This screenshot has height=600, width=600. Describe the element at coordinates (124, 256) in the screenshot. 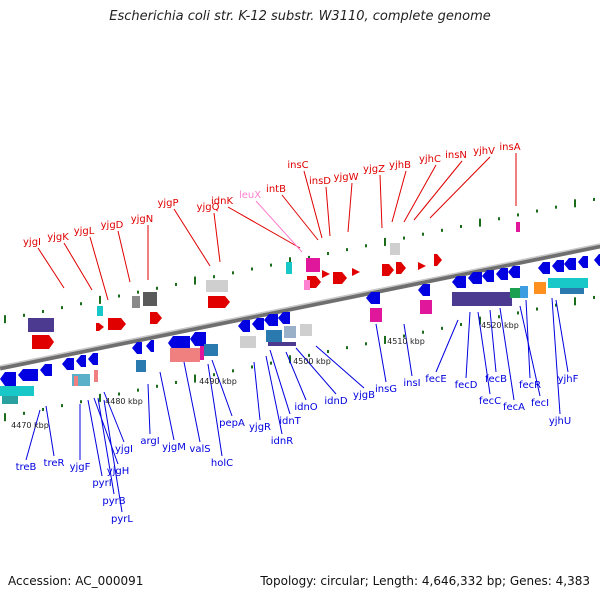

I see `leader-line-yjgD` at that location.